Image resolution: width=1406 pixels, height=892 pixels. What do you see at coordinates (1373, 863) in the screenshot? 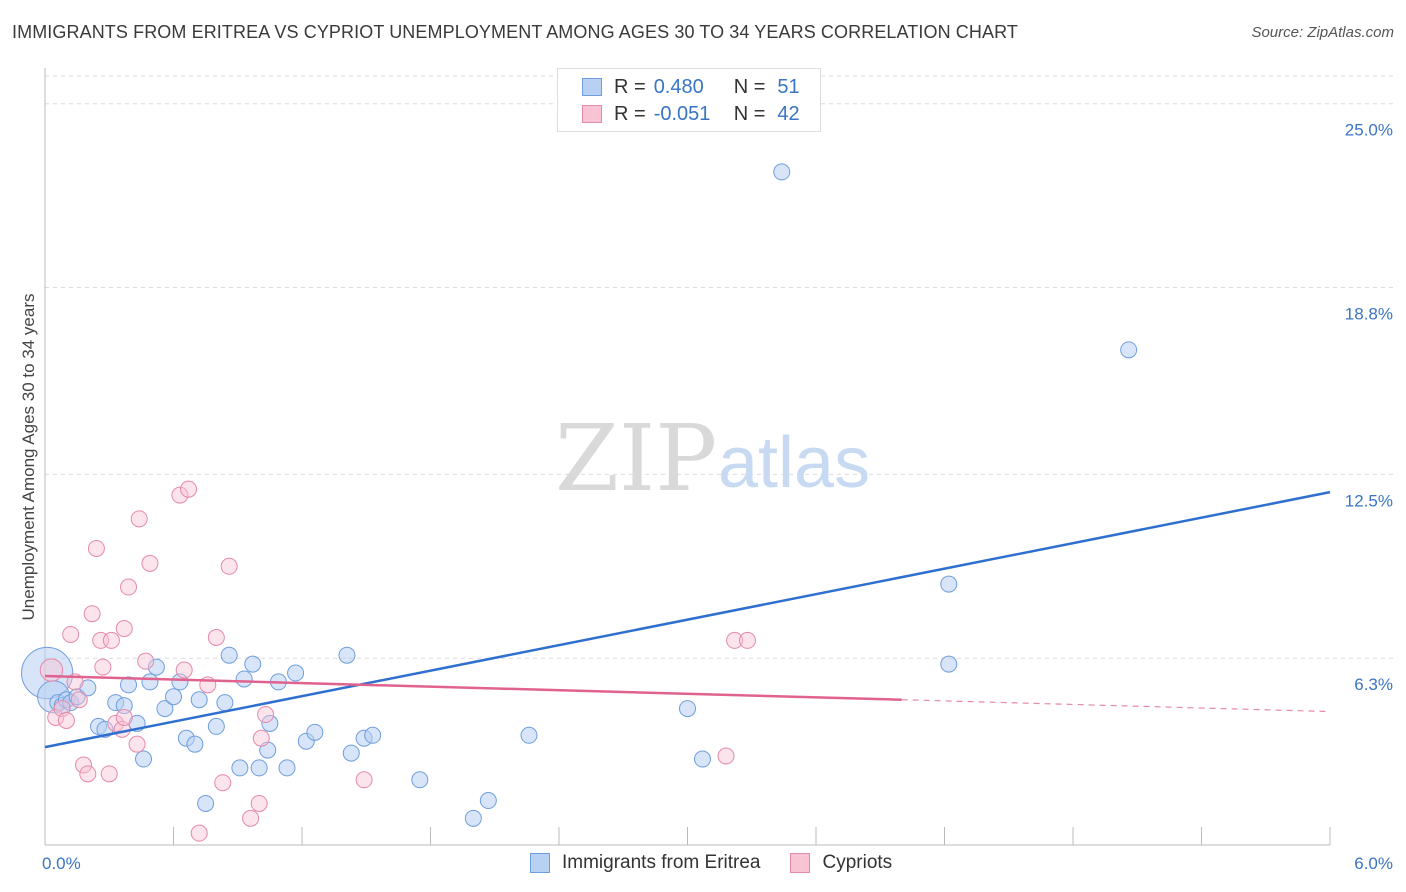
I see `x-tick-label: 6.0%` at bounding box center [1373, 863].